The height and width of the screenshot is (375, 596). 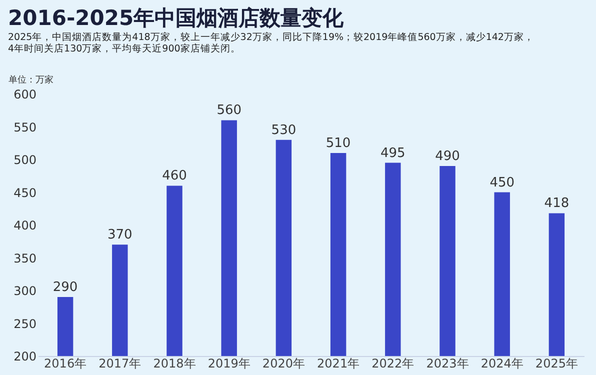 What do you see at coordinates (229, 110) in the screenshot?
I see `data-label: 560` at bounding box center [229, 110].